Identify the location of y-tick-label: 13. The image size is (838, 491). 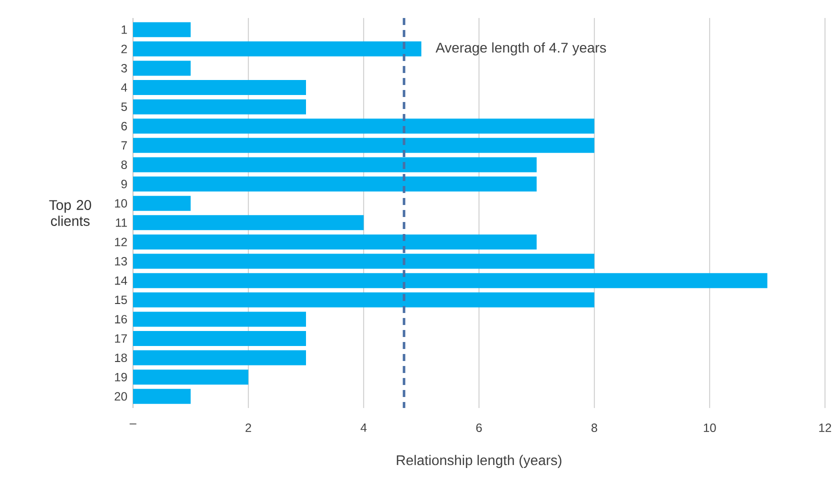
(121, 261).